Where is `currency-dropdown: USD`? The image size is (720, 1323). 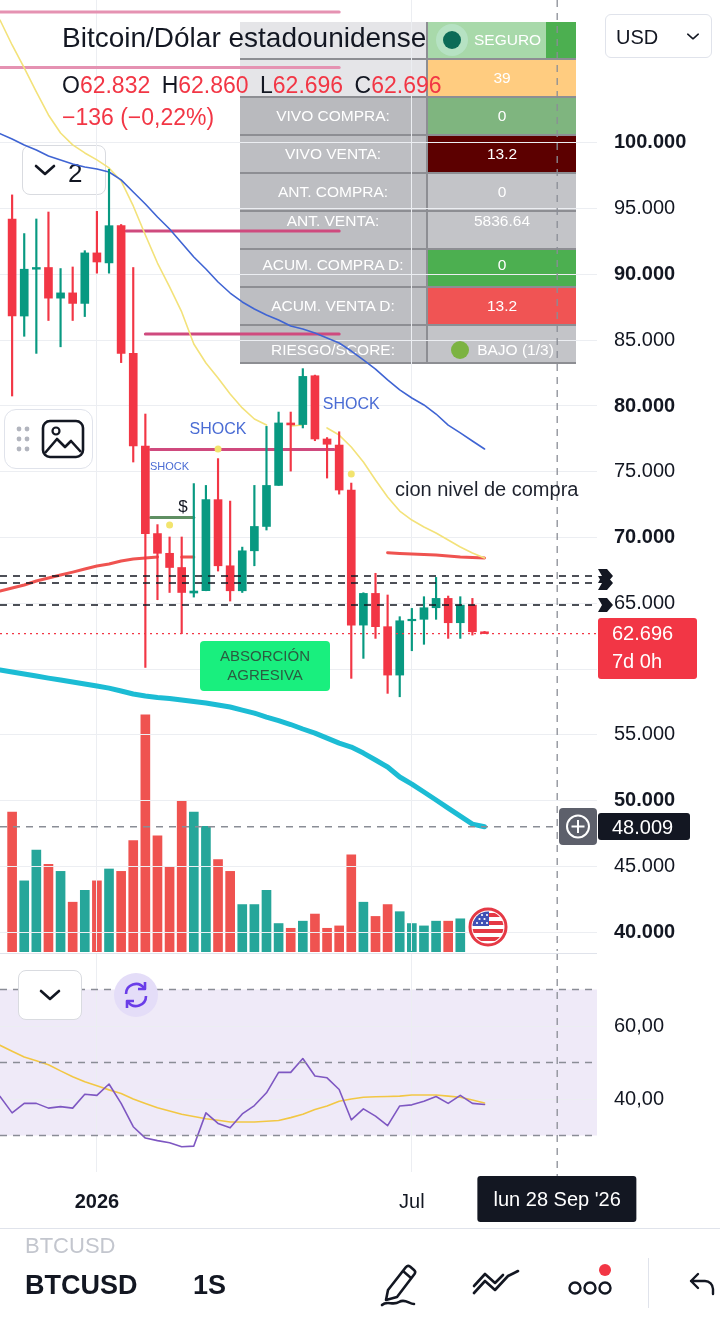 currency-dropdown: USD is located at coordinates (658, 36).